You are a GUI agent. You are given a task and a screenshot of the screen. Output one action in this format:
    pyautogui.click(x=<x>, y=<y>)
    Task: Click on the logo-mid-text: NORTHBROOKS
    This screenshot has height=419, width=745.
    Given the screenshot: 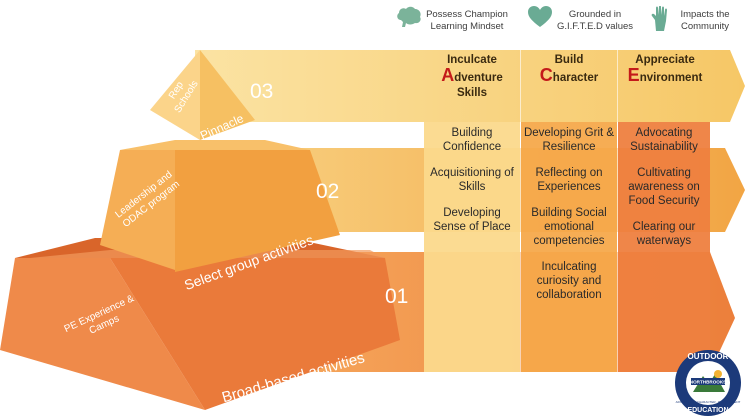 What is the action you would take?
    pyautogui.click(x=708, y=382)
    